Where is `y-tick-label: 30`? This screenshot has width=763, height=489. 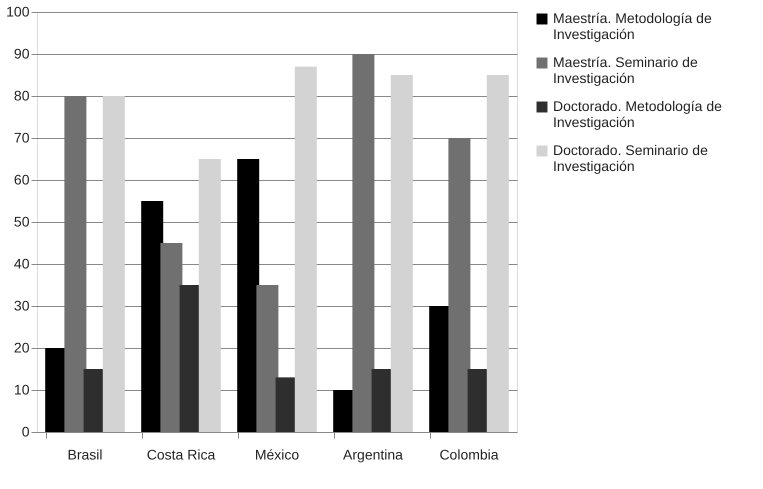 y-tick-label: 30 is located at coordinates (22, 306).